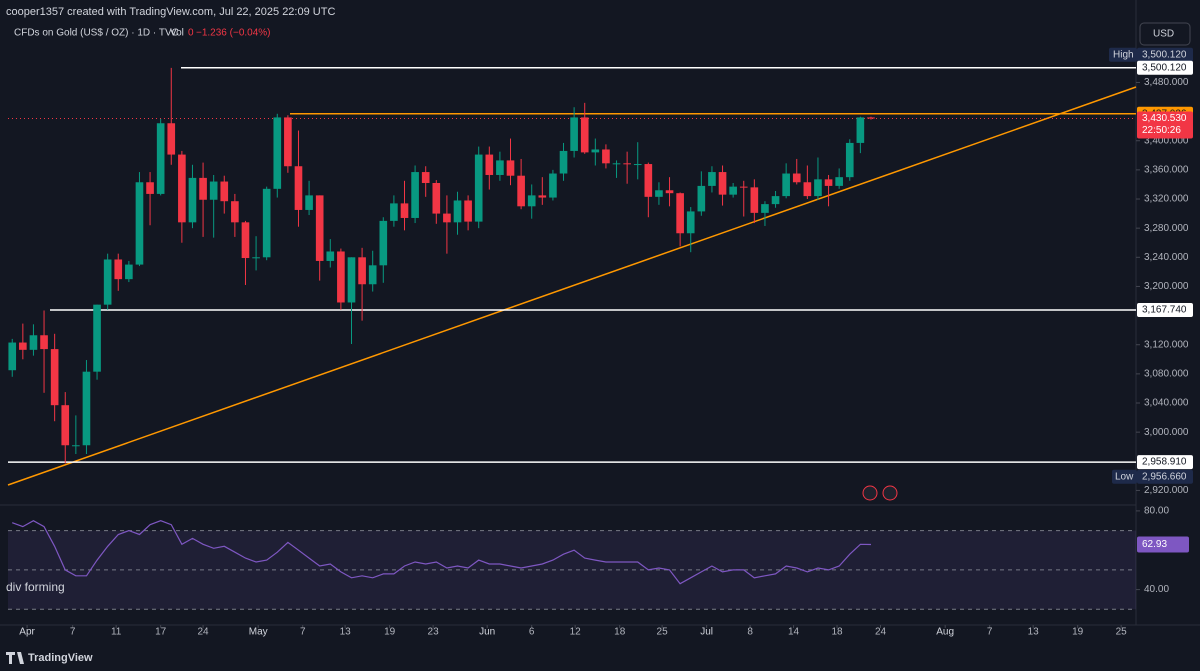  I want to click on rsi-line, so click(441, 552).